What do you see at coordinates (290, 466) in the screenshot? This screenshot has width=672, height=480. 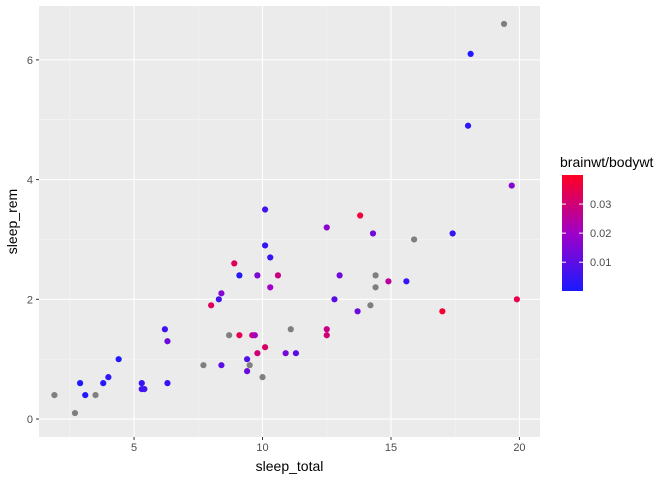 I see `x-axis-title: sleep_total` at bounding box center [290, 466].